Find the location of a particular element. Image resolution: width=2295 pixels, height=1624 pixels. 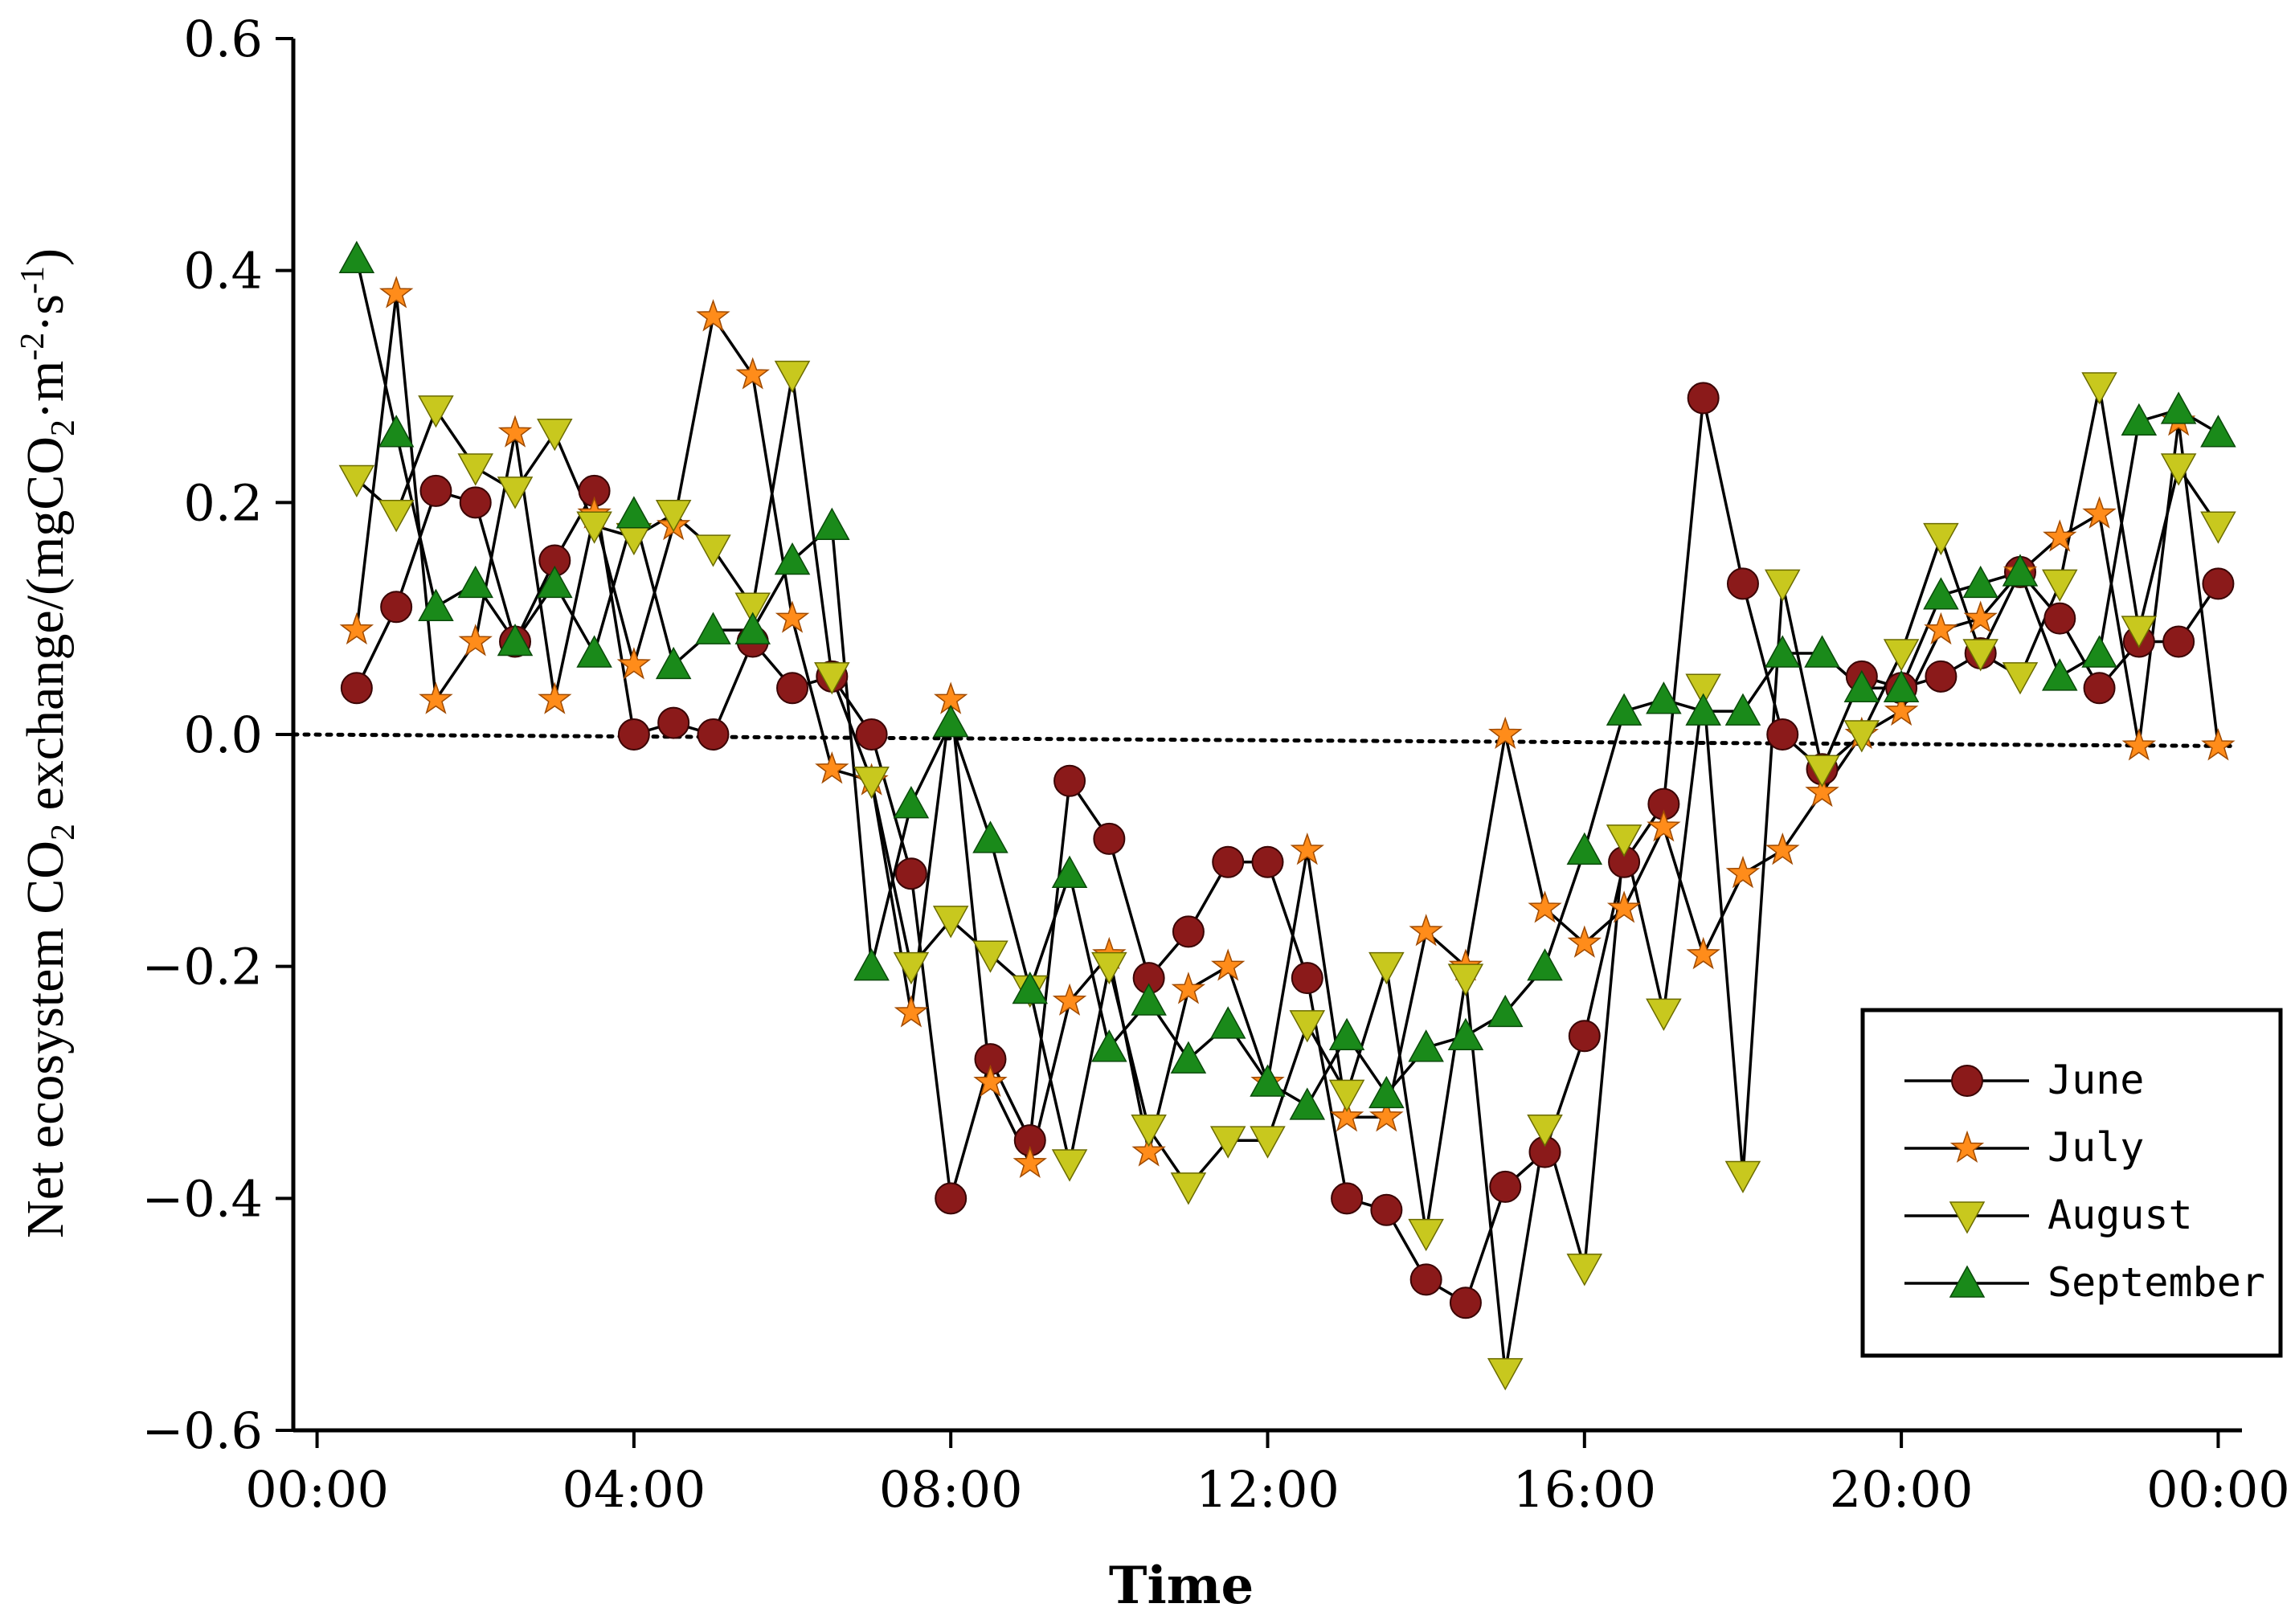

x-tick-label: 08:00 is located at coordinates (951, 1490).